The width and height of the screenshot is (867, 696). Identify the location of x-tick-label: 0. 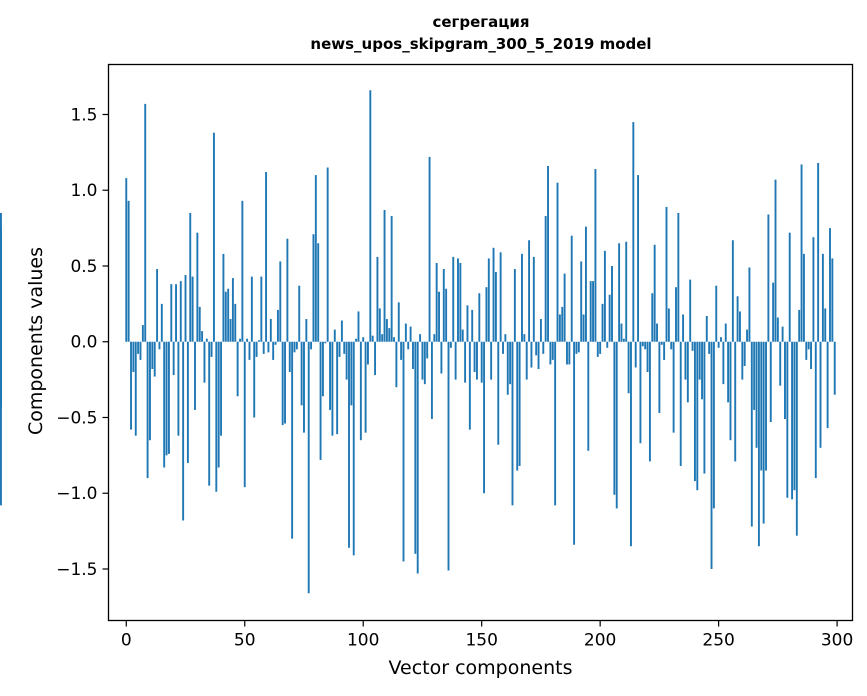
(126, 641).